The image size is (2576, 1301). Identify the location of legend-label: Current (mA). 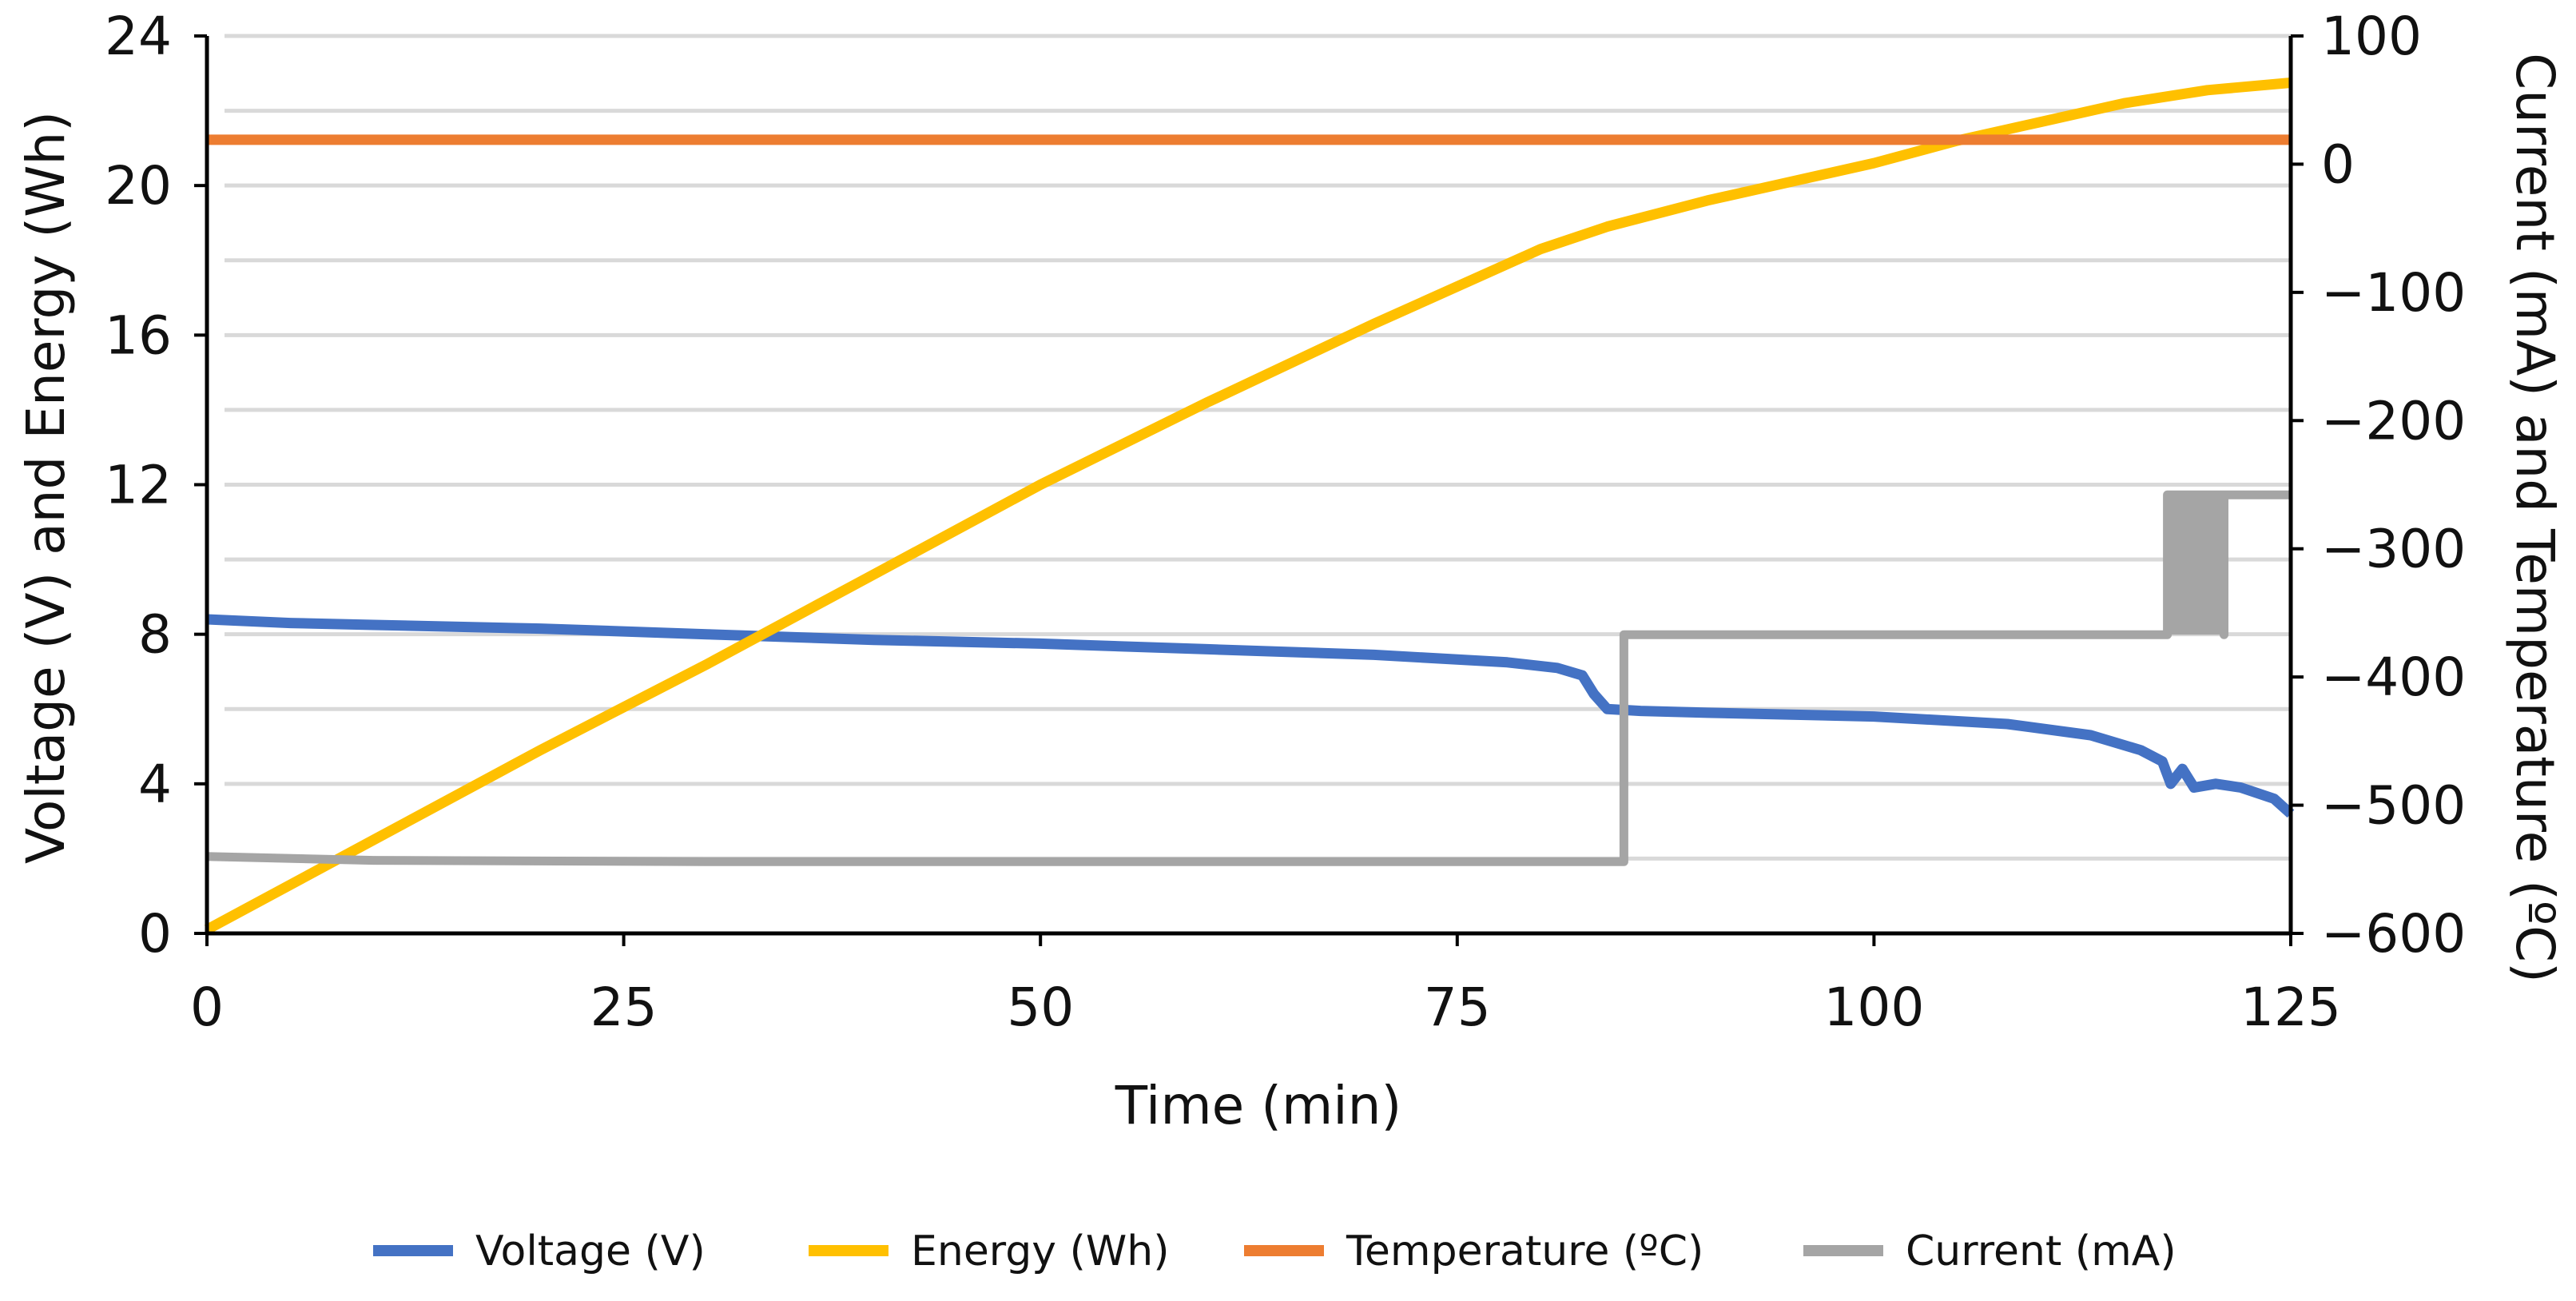
(2041, 1251).